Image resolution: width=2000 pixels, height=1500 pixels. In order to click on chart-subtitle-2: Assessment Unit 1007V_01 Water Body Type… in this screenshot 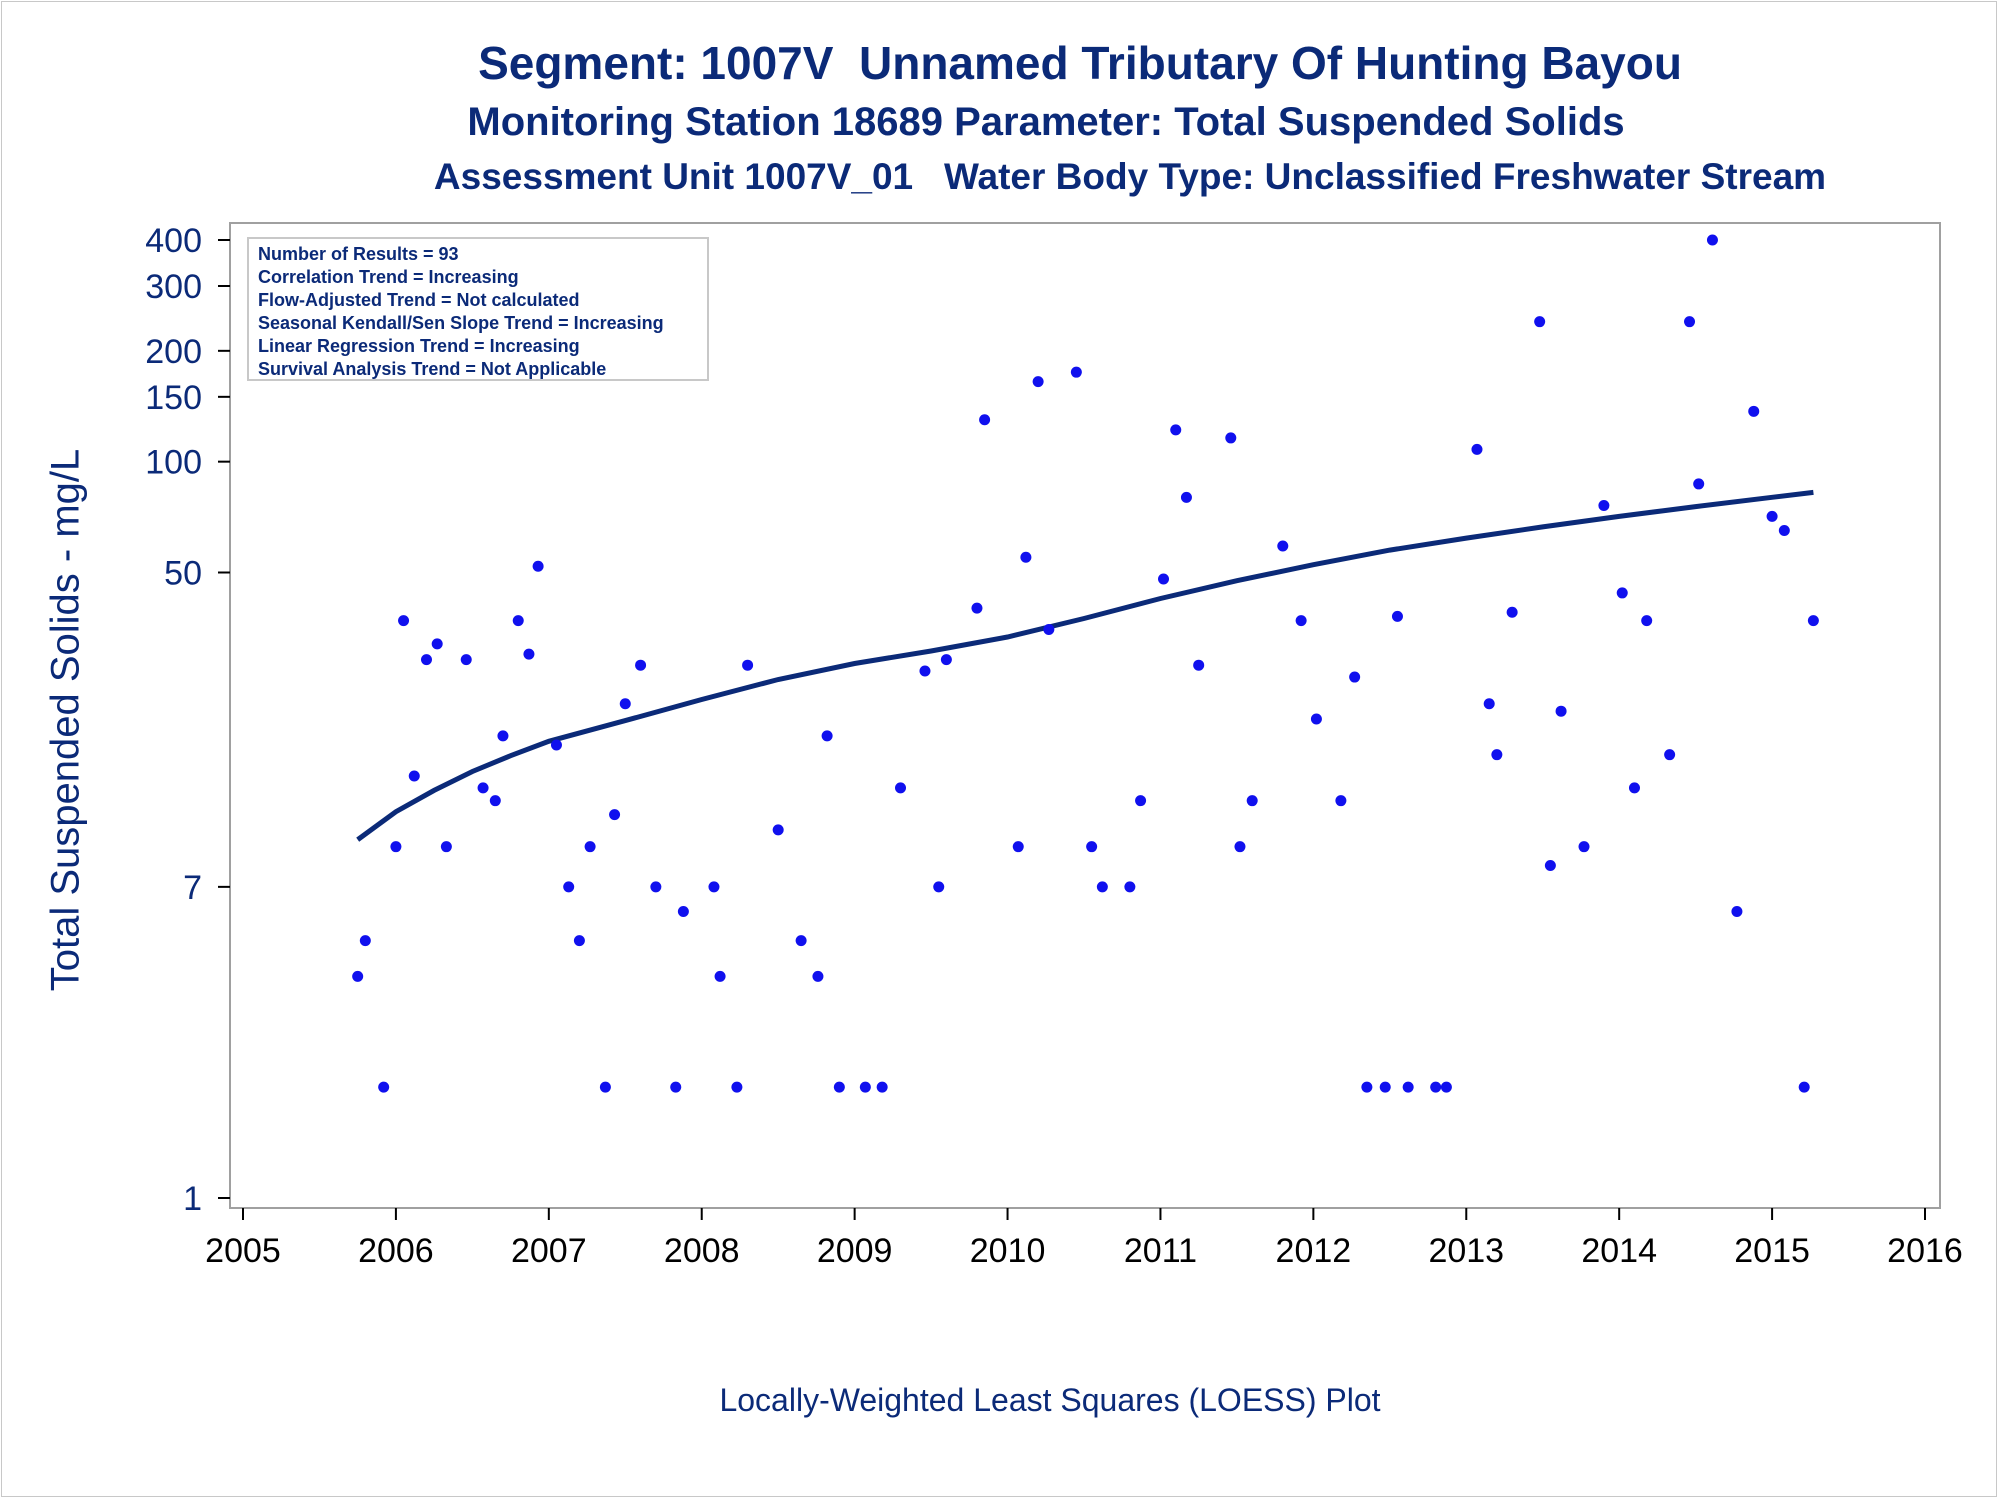, I will do `click(1130, 176)`.